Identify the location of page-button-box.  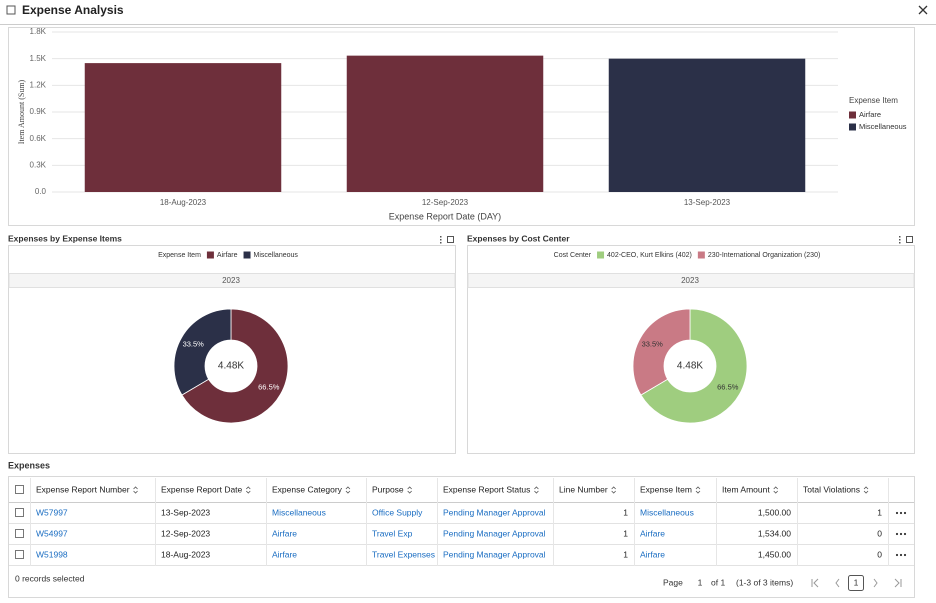
(856, 583).